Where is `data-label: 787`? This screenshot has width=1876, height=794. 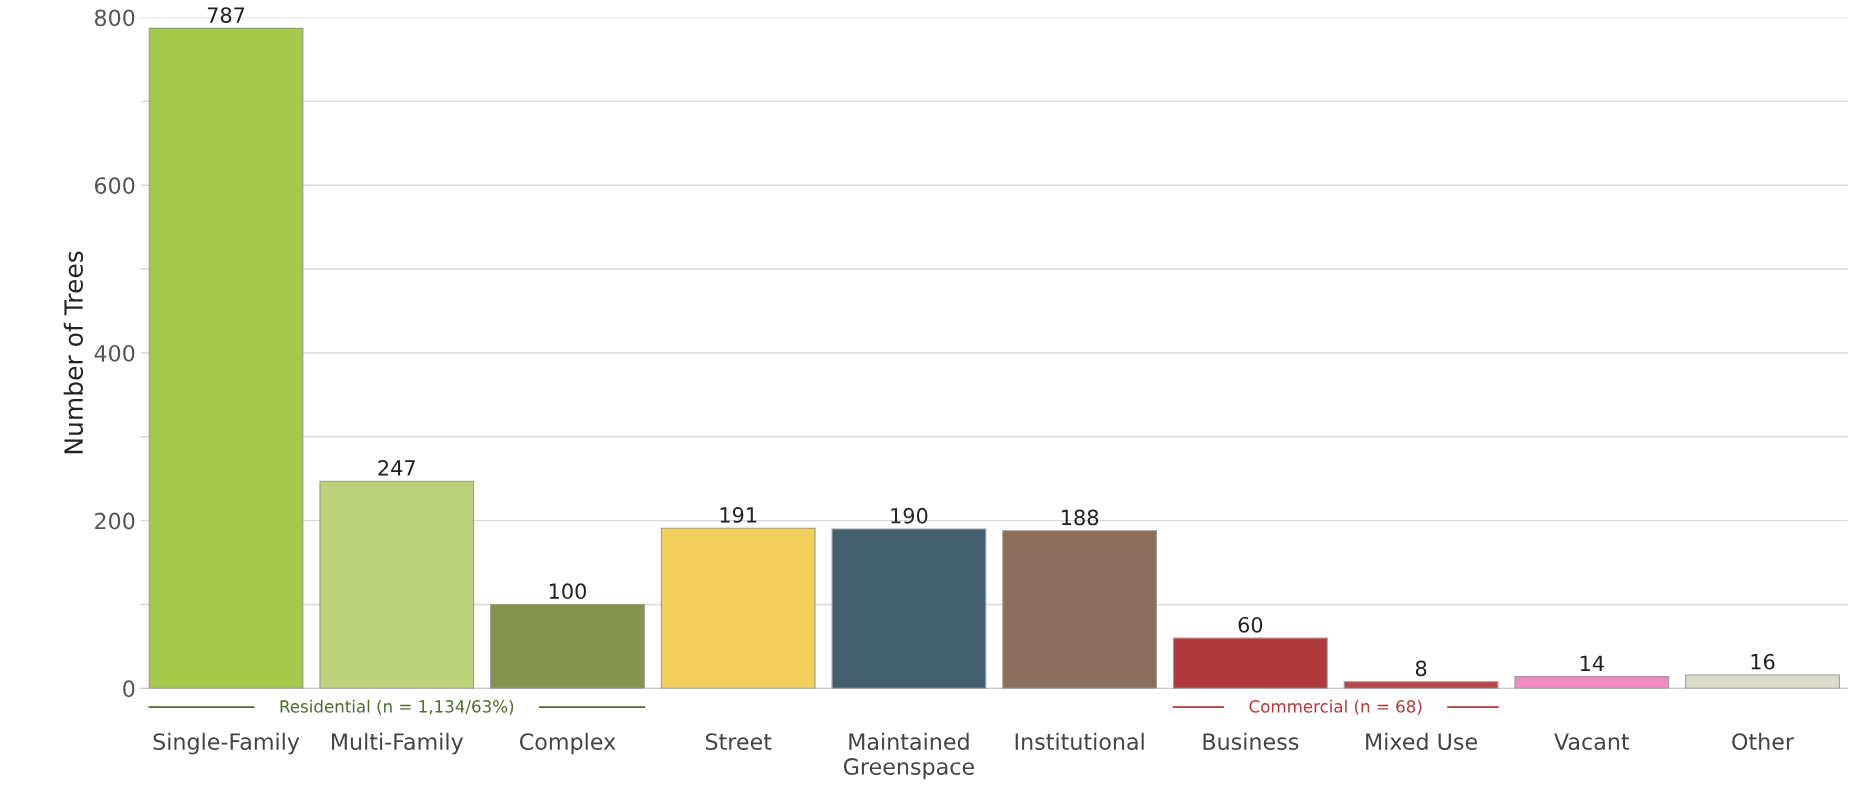
data-label: 787 is located at coordinates (226, 15).